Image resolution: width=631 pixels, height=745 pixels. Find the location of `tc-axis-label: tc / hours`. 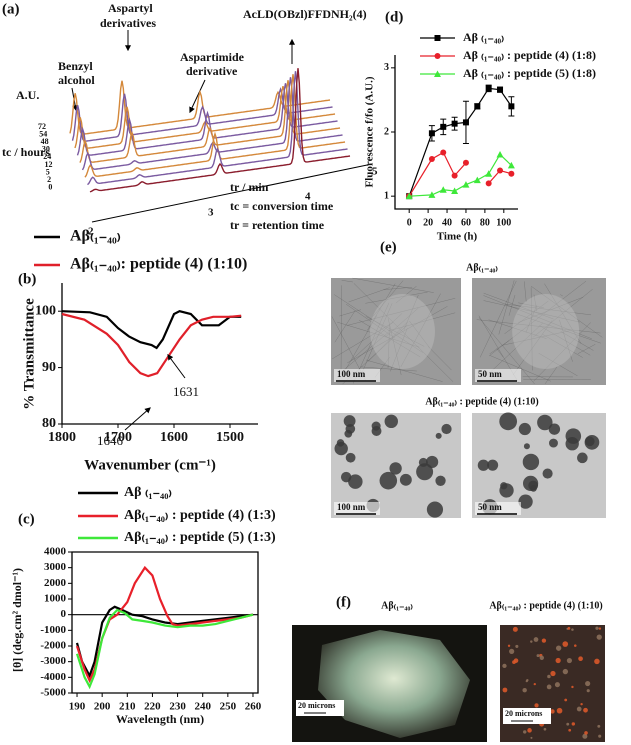

tc-axis-label: tc / hours is located at coordinates (26, 152).